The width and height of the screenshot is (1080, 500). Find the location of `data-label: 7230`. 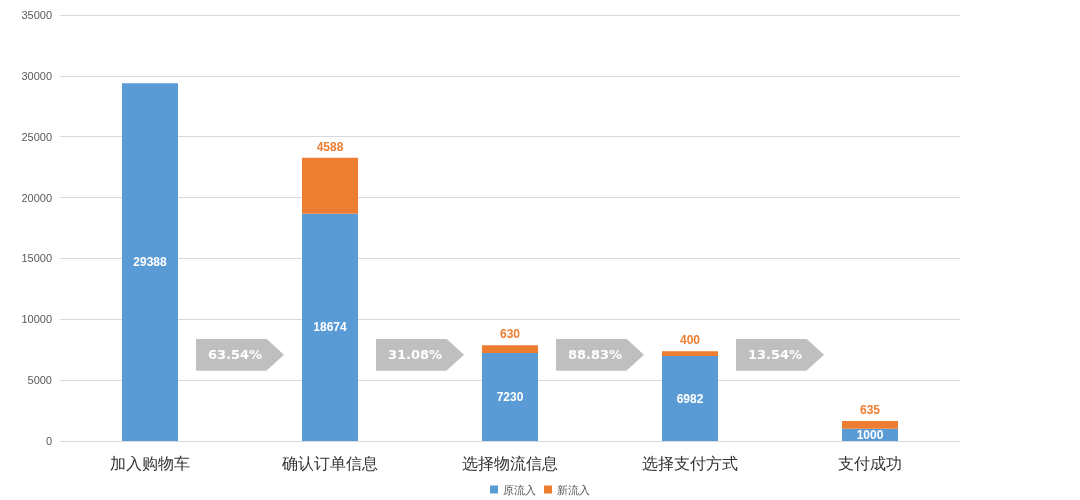

data-label: 7230 is located at coordinates (510, 397).